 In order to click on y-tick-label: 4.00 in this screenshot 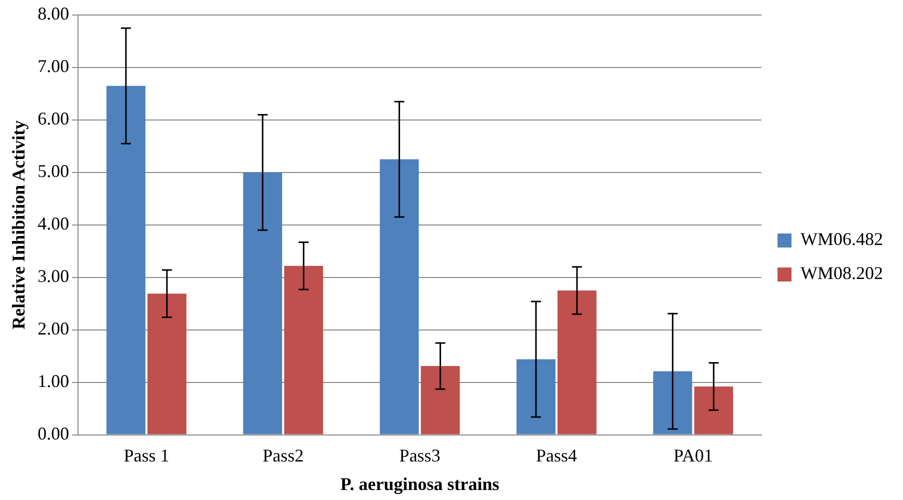, I will do `click(54, 224)`.